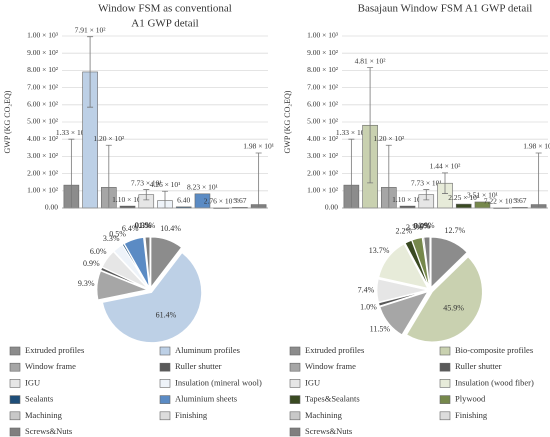  Describe the element at coordinates (164, 24) in the screenshot. I see `chart-title: A1 GWP detail` at that location.